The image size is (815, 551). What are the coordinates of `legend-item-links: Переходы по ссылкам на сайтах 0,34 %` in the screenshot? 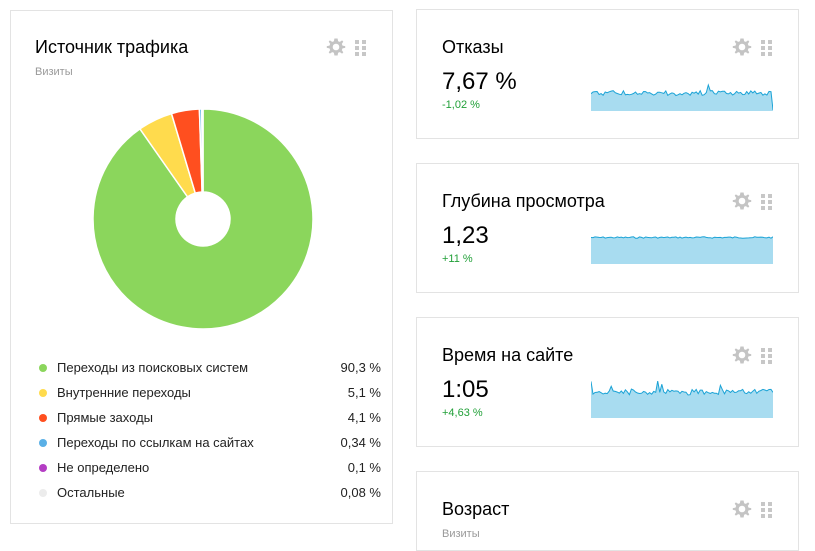 It's located at (208, 442).